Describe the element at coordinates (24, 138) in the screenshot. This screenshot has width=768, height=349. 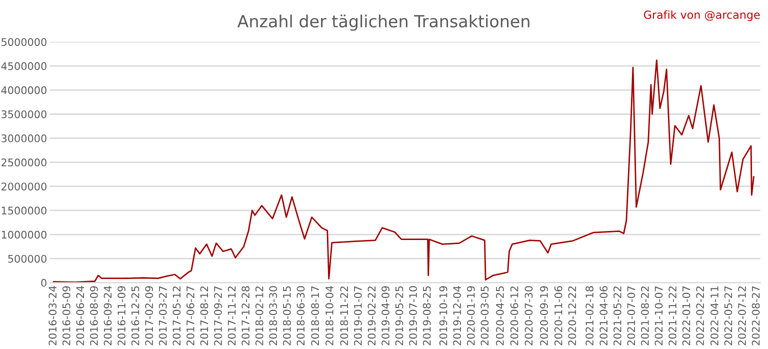
I see `y-tick-label: 3000000` at that location.